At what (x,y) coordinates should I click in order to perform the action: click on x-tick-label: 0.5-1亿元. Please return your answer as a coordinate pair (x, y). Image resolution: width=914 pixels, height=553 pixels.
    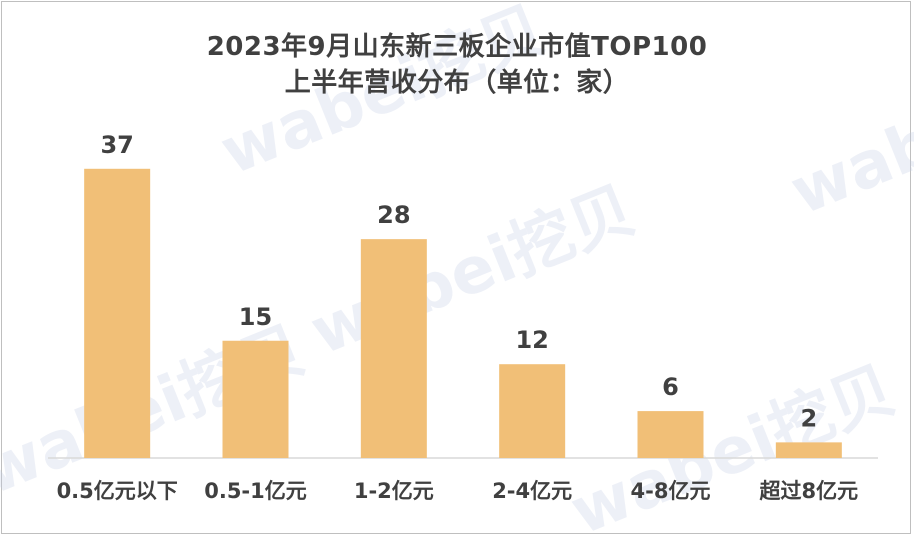
    Looking at the image, I should click on (255, 491).